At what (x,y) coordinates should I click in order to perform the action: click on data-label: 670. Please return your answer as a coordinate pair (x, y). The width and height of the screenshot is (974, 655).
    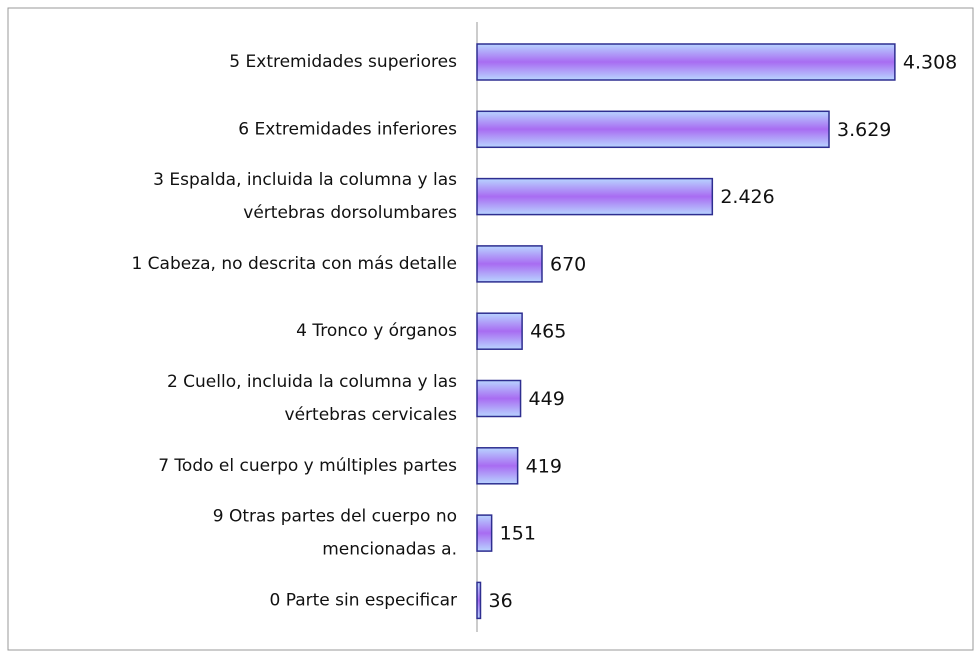
    Looking at the image, I should click on (568, 264).